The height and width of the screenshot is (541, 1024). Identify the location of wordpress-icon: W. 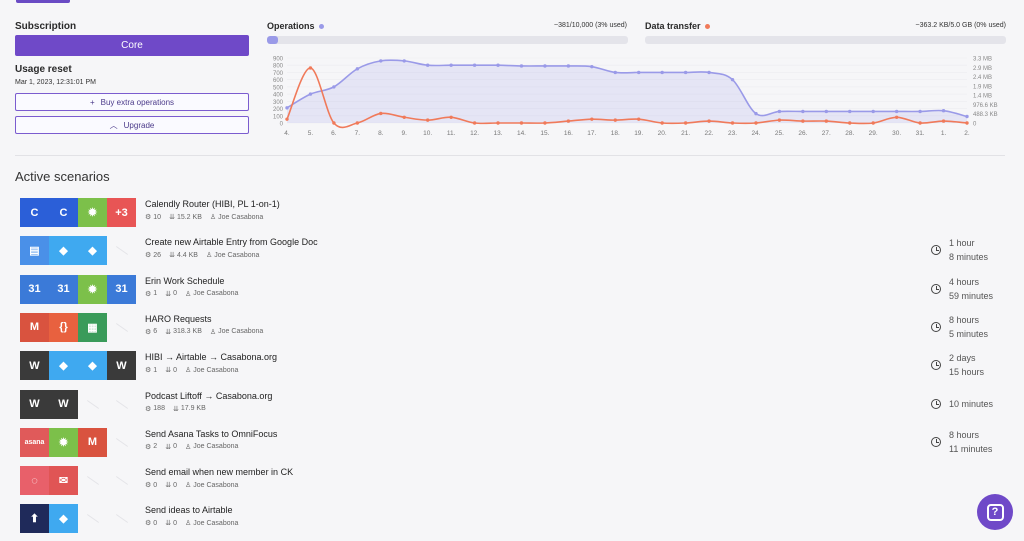
(34, 404).